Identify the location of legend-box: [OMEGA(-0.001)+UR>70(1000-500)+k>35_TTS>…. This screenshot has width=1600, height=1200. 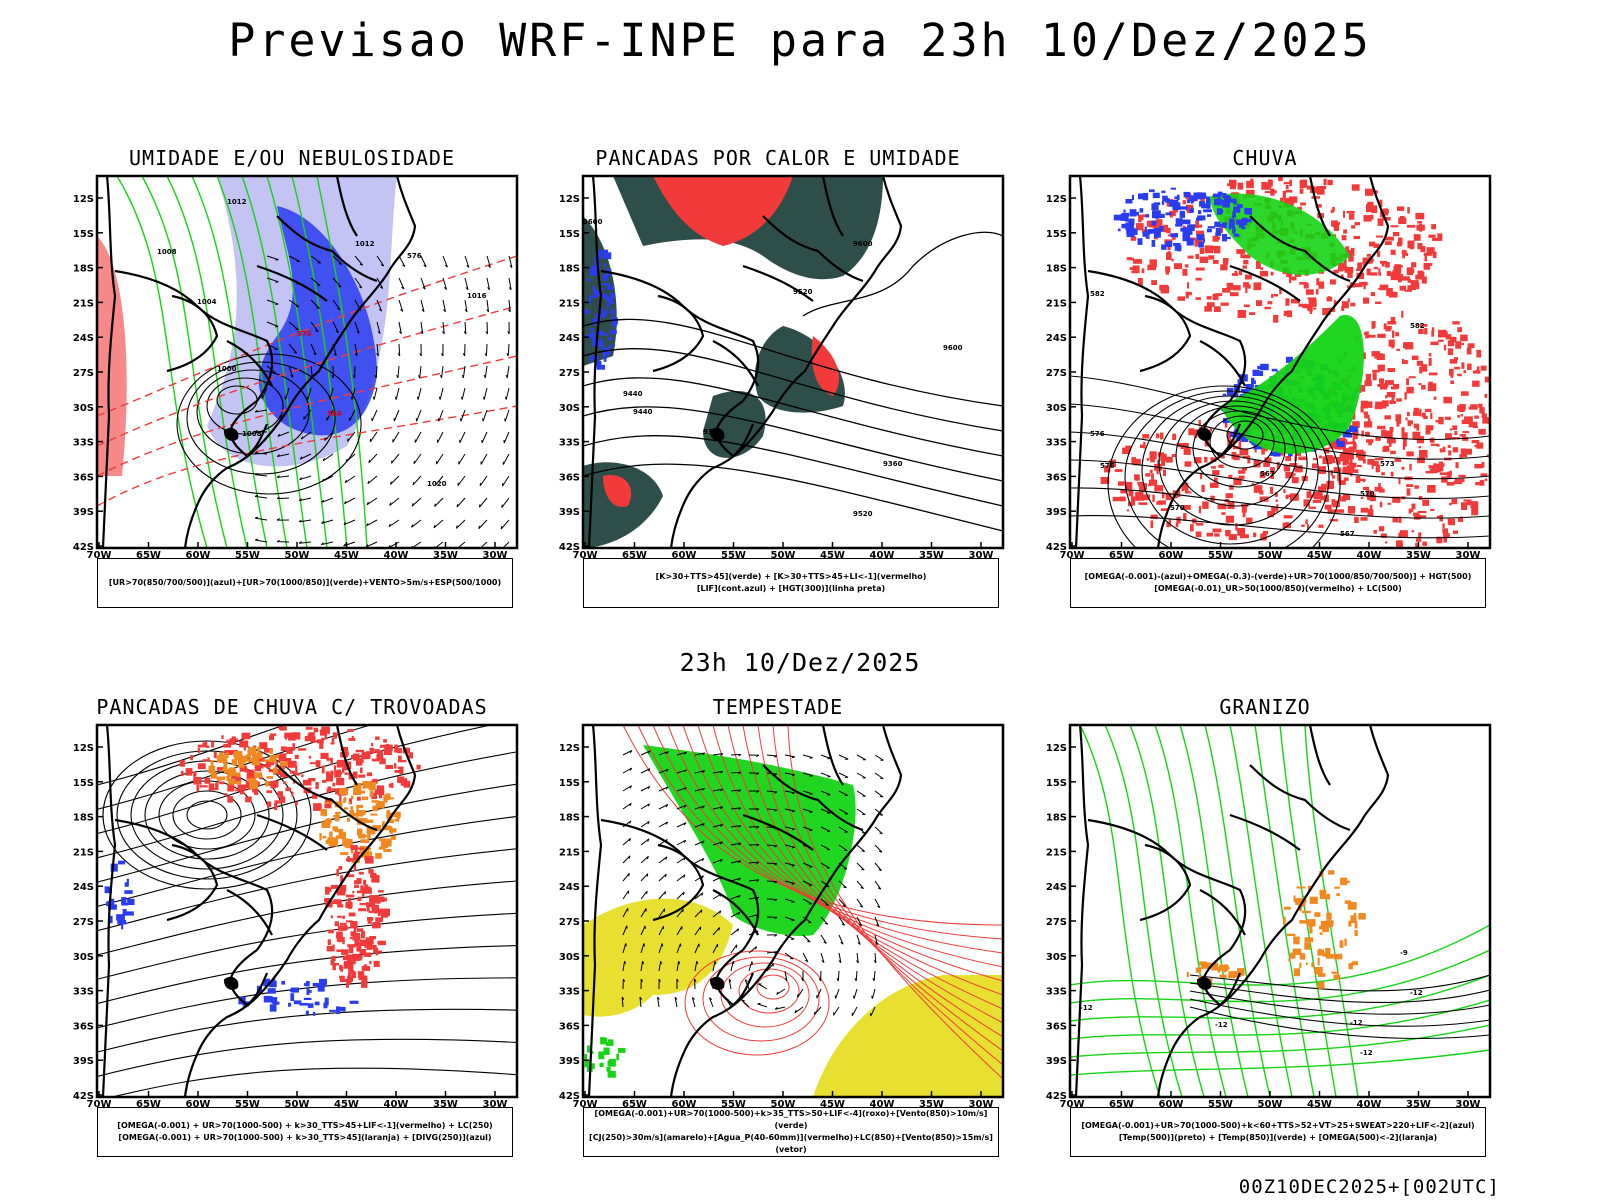
(791, 1132).